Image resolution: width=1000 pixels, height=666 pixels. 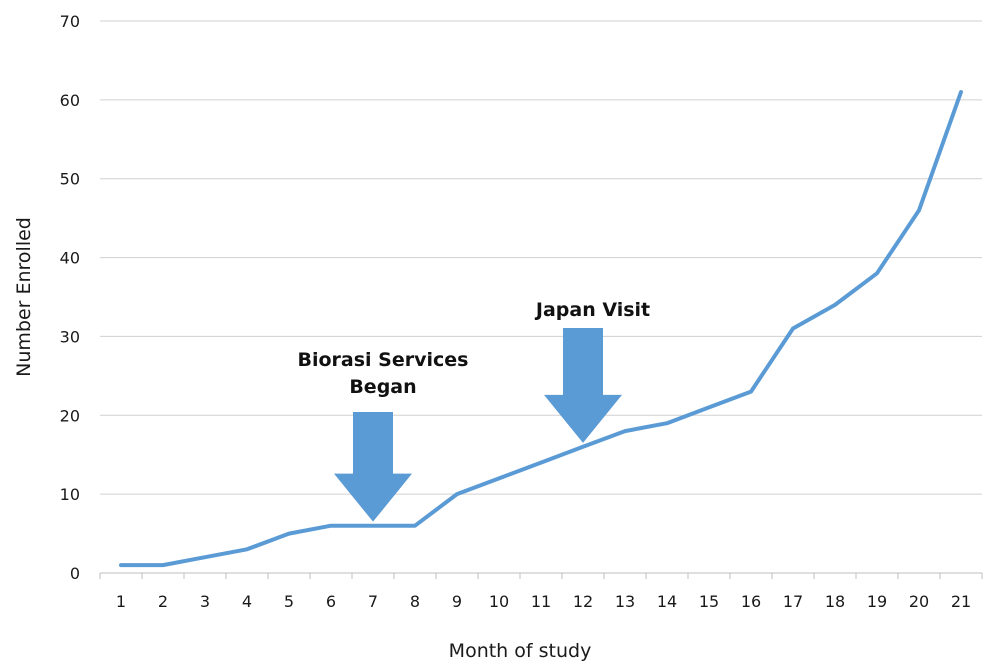 What do you see at coordinates (541, 601) in the screenshot?
I see `x-tick-label-11: 11` at bounding box center [541, 601].